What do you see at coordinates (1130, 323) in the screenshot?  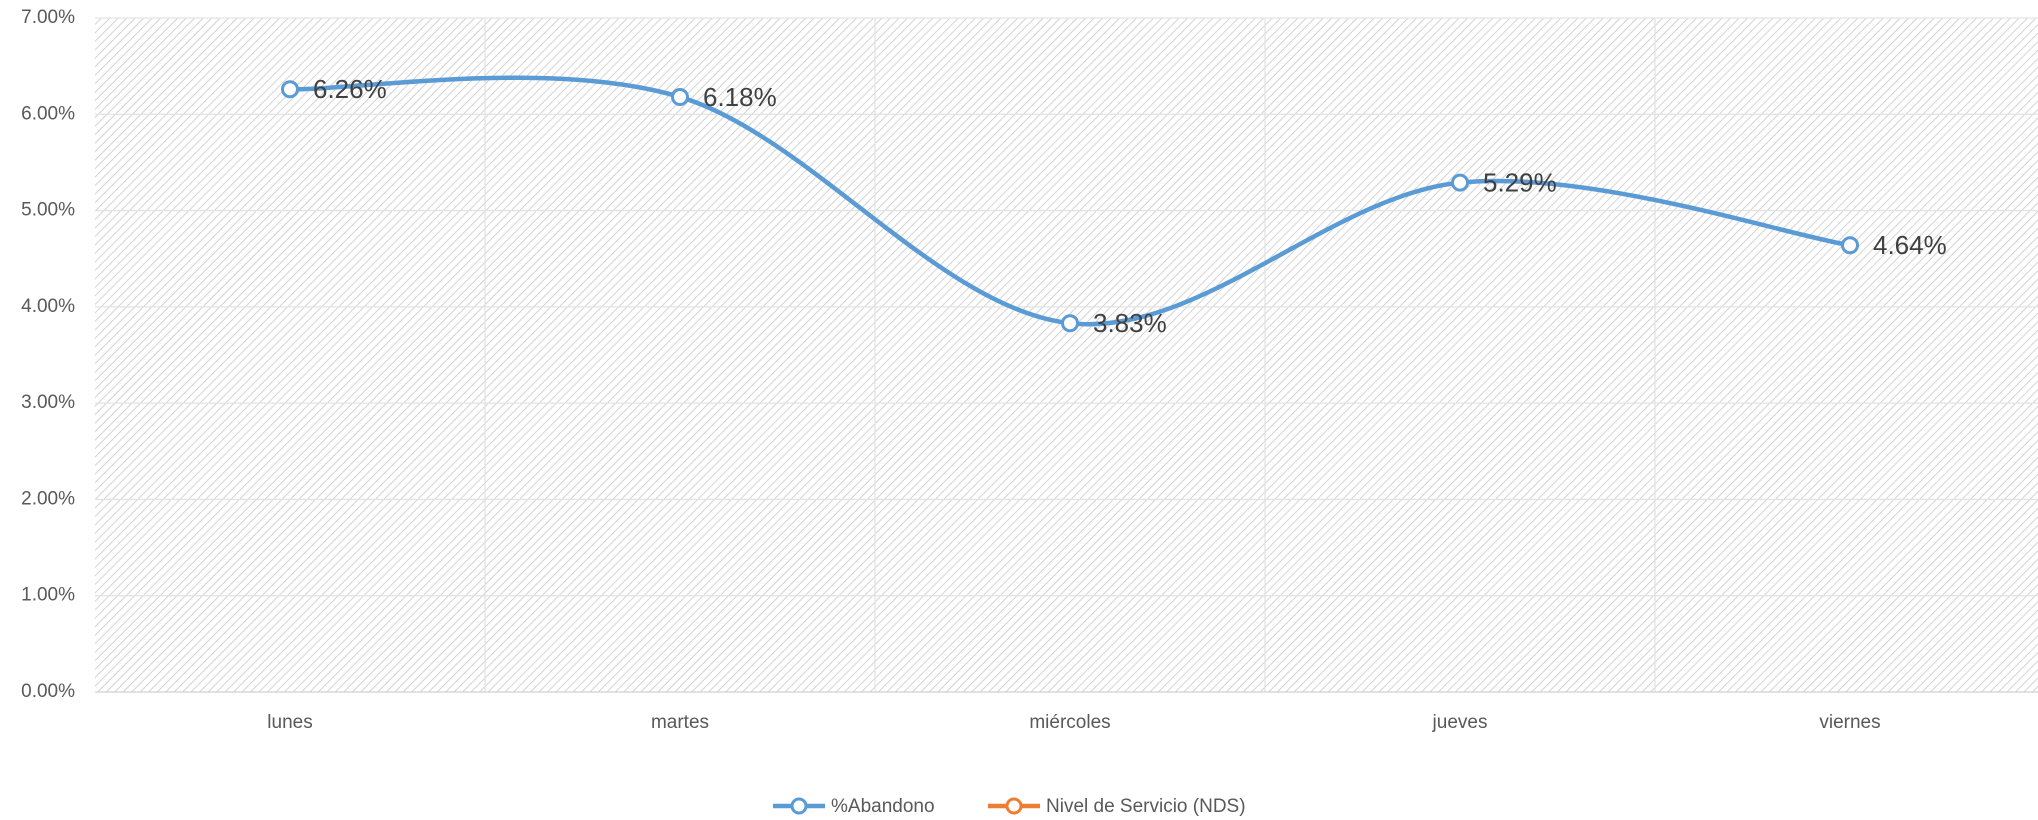 I see `data-label: 3.83%` at bounding box center [1130, 323].